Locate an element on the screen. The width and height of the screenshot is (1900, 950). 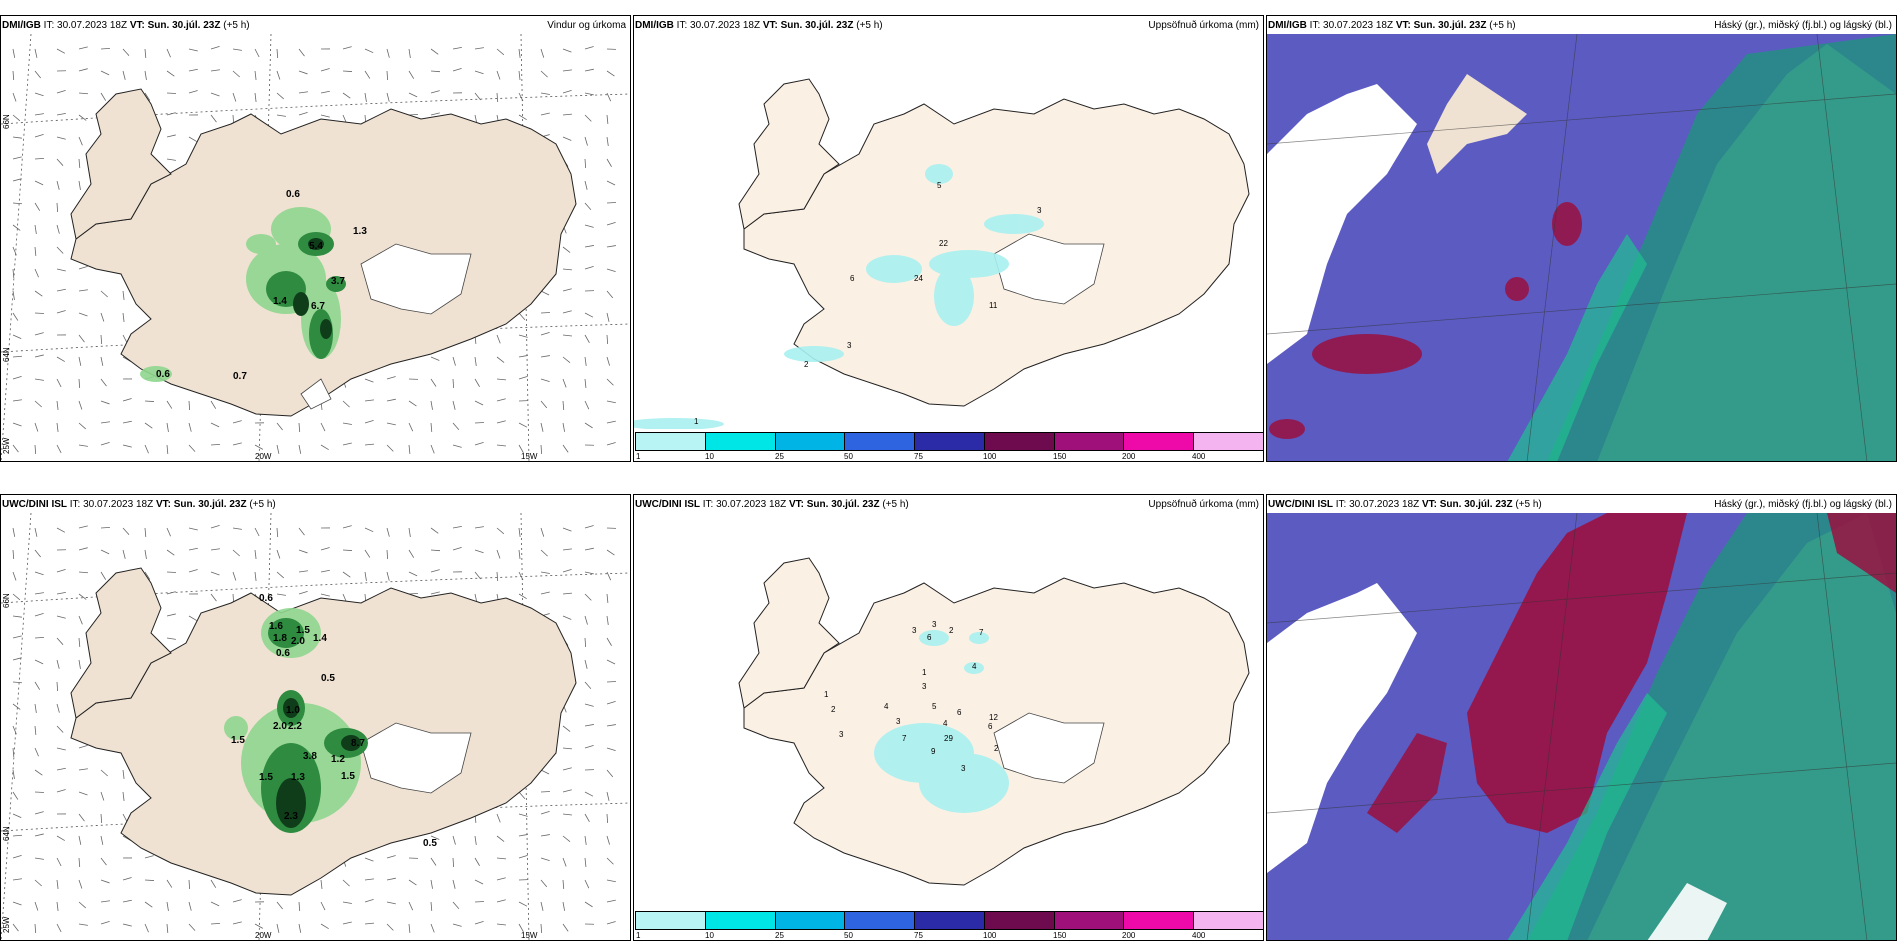
colorbar-bar is located at coordinates (949, 441).